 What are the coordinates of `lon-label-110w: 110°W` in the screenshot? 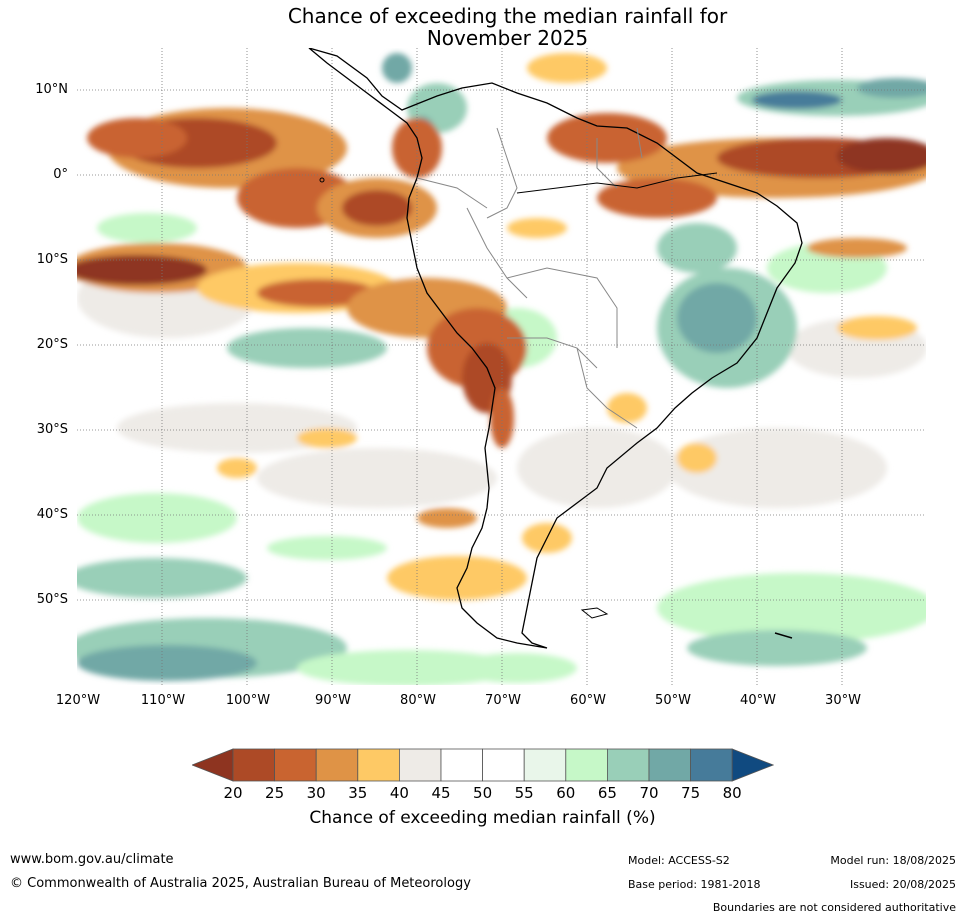 It's located at (163, 700).